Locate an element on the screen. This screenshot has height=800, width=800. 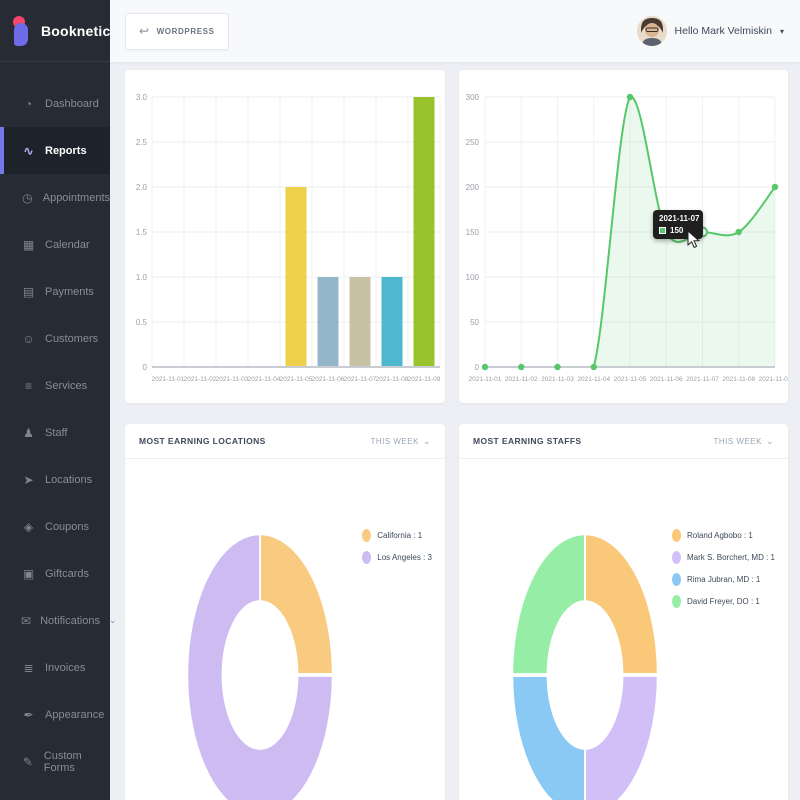
payments-icon: ▤ is located at coordinates (28, 291).